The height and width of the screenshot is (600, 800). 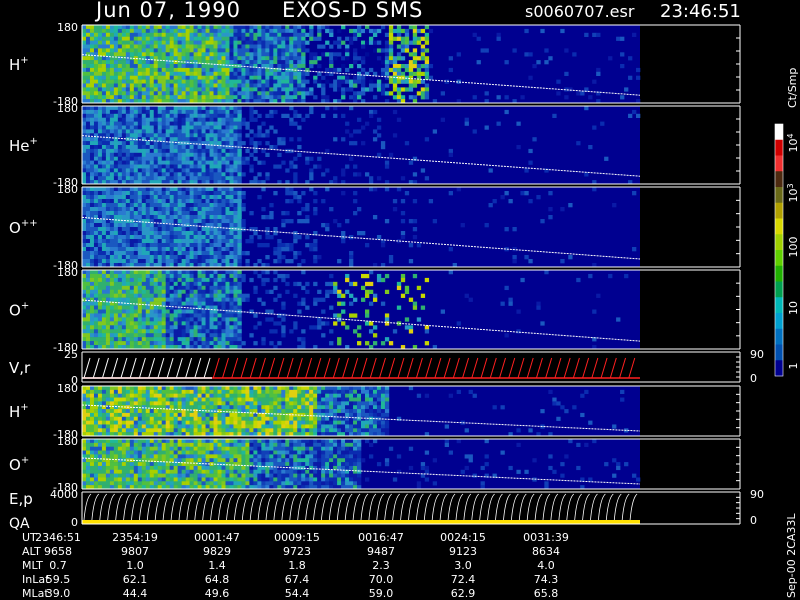 What do you see at coordinates (604, 368) in the screenshot?
I see `velocity-vector` at bounding box center [604, 368].